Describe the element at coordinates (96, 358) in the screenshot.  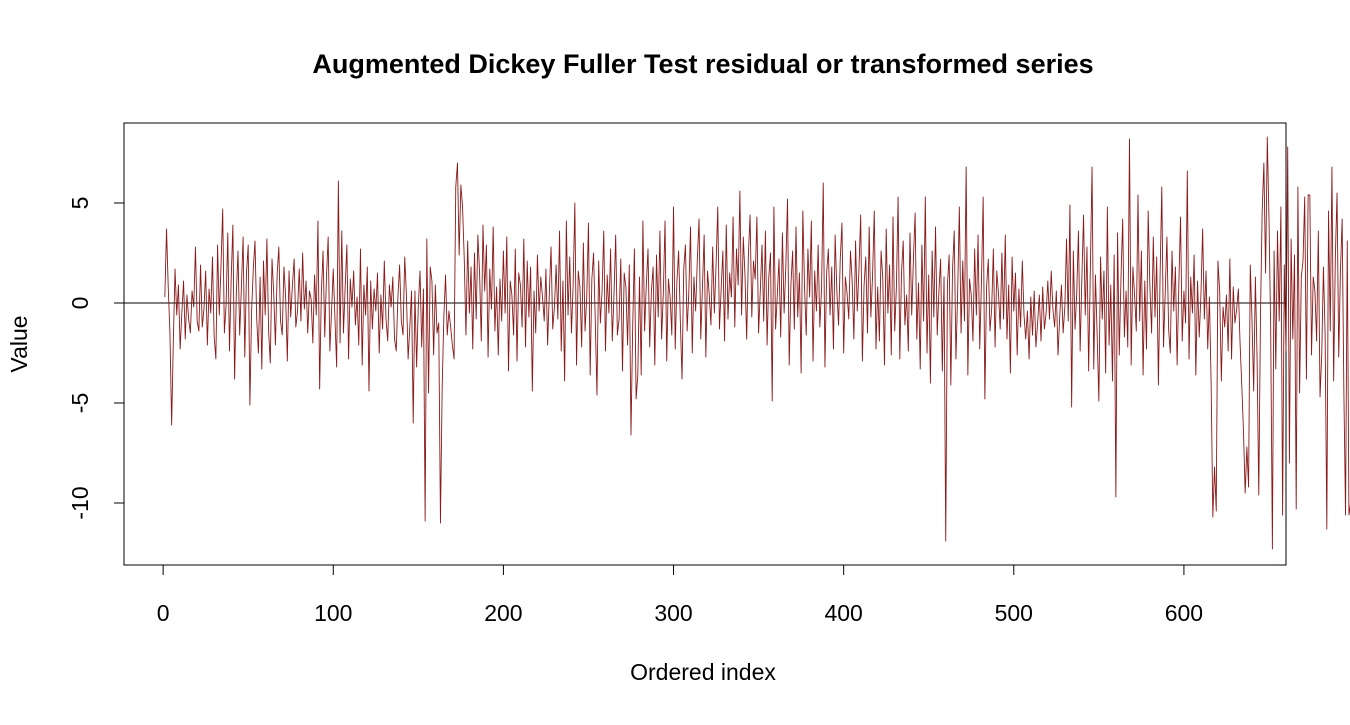
I see `y-axis: -10 -5 0 5` at that location.